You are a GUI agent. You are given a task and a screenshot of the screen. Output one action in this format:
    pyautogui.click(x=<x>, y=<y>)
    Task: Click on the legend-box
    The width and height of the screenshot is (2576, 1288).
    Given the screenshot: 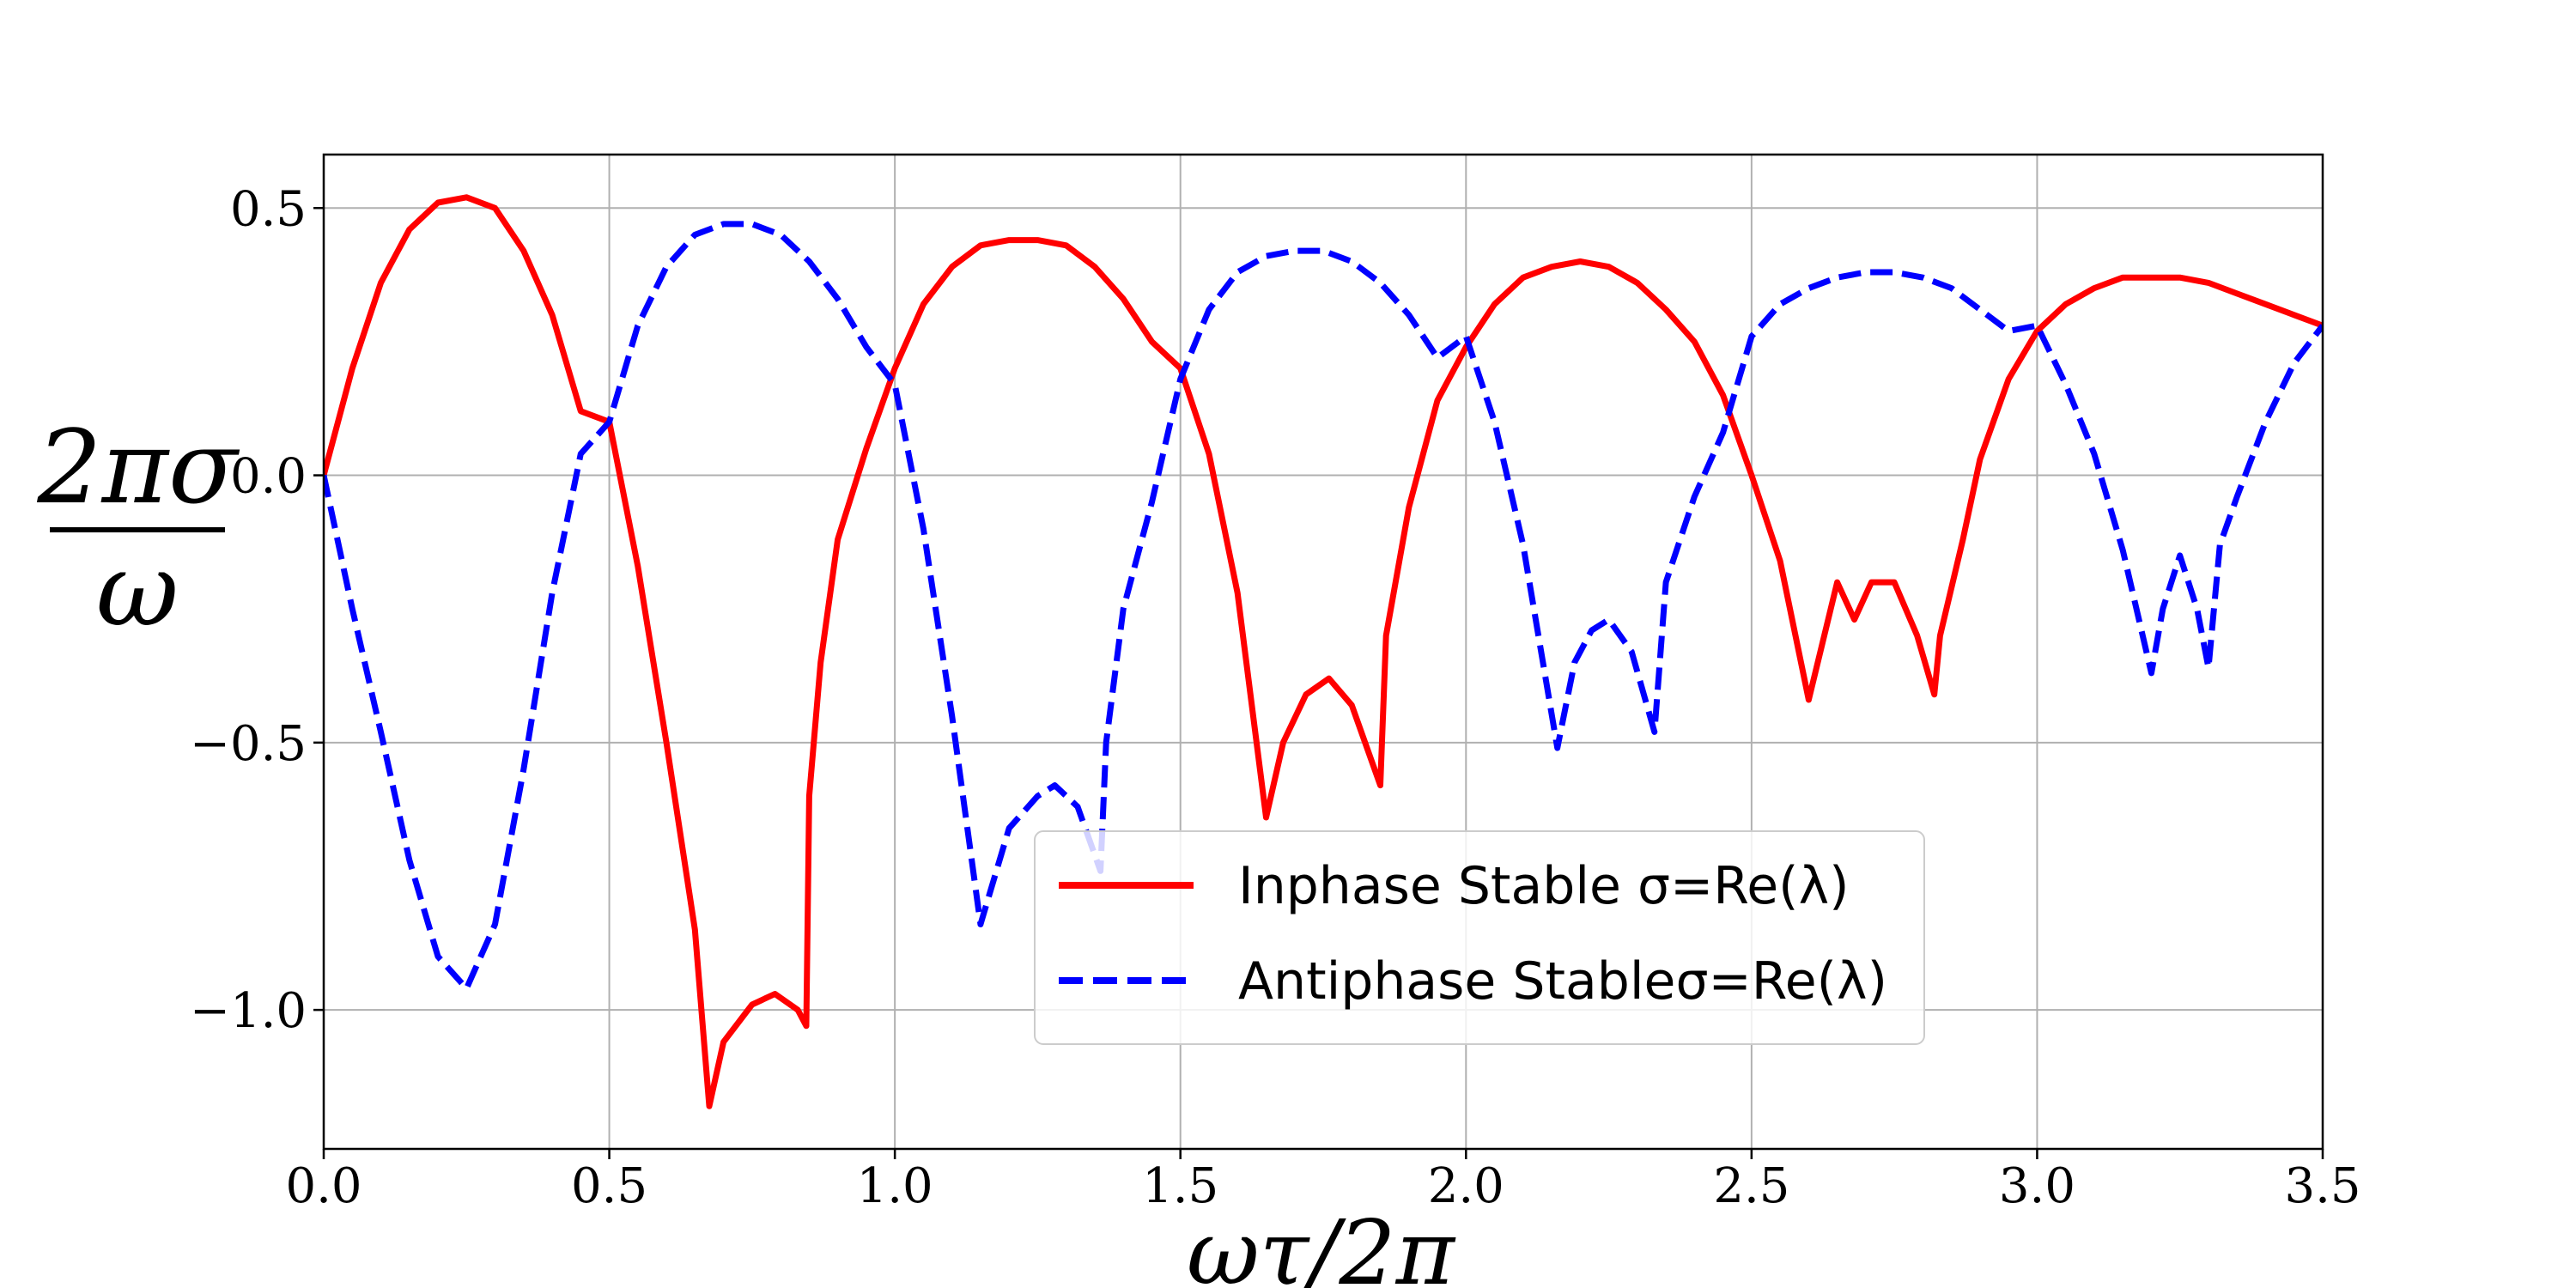 What is the action you would take?
    pyautogui.click(x=1480, y=937)
    